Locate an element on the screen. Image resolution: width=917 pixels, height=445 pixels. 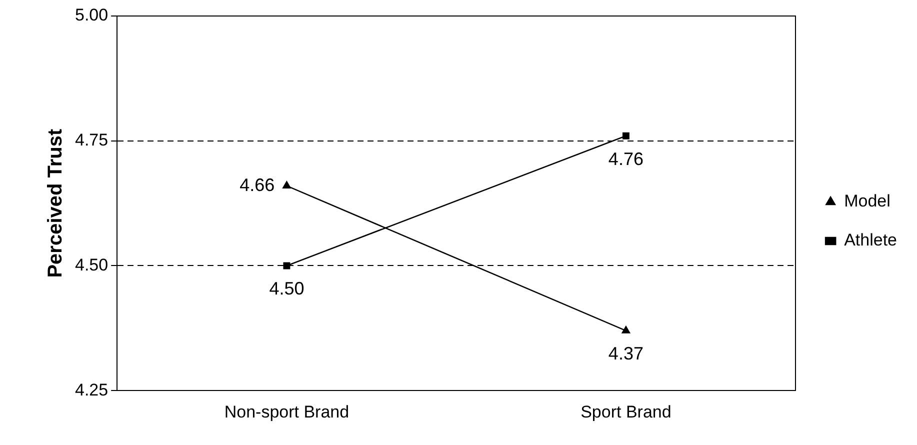
y-tick-label: 4.75 is located at coordinates (91, 140).